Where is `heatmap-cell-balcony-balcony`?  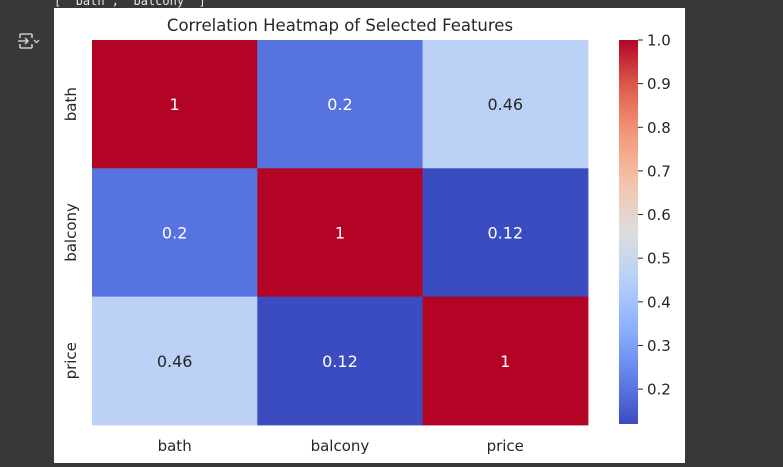 heatmap-cell-balcony-balcony is located at coordinates (340, 233).